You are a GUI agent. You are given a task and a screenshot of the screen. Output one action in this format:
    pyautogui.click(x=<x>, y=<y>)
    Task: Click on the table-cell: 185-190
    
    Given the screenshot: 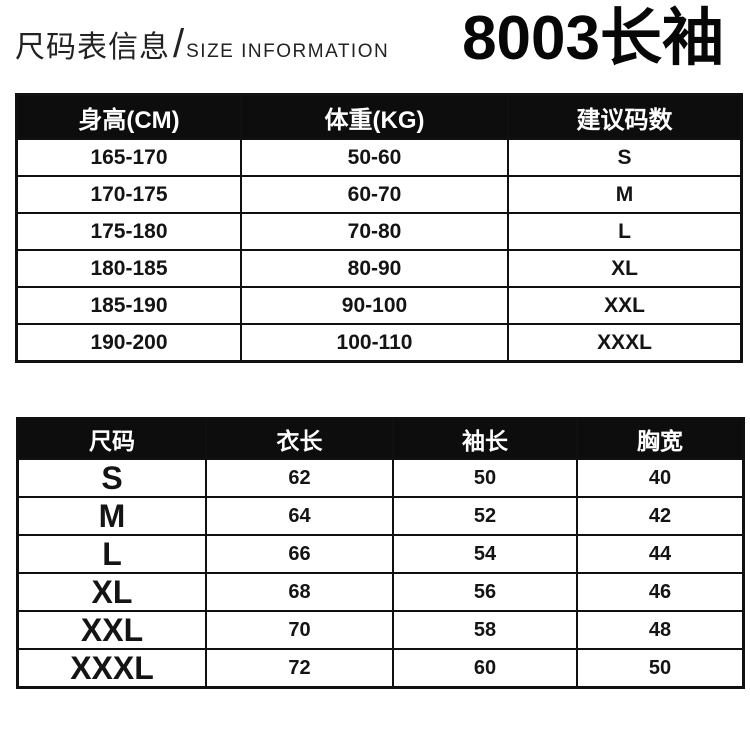 What is the action you would take?
    pyautogui.click(x=128, y=305)
    